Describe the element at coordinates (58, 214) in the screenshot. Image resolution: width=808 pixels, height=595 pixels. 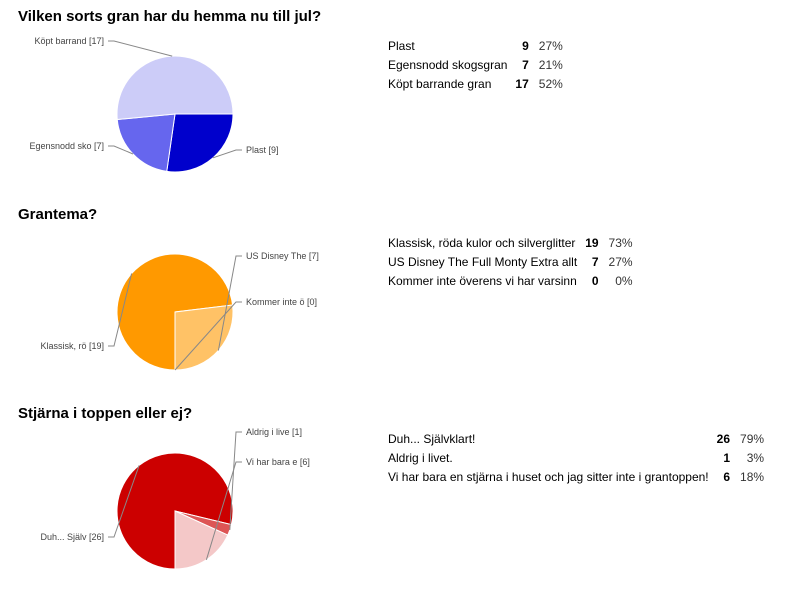
I see `question-title: Grantema?` at that location.